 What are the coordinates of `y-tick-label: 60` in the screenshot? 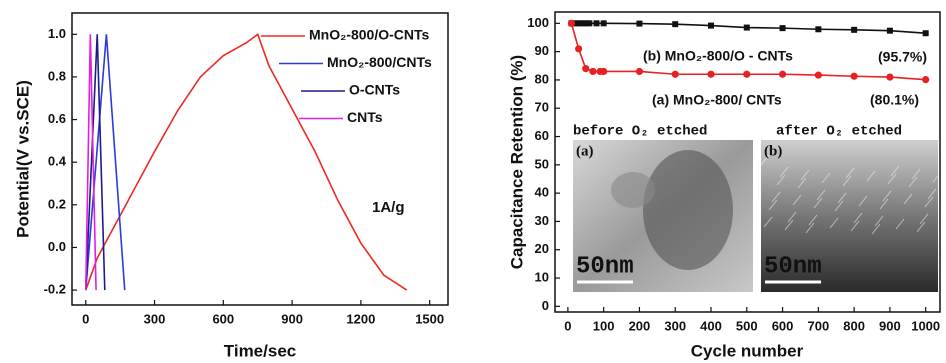 It's located at (542, 135).